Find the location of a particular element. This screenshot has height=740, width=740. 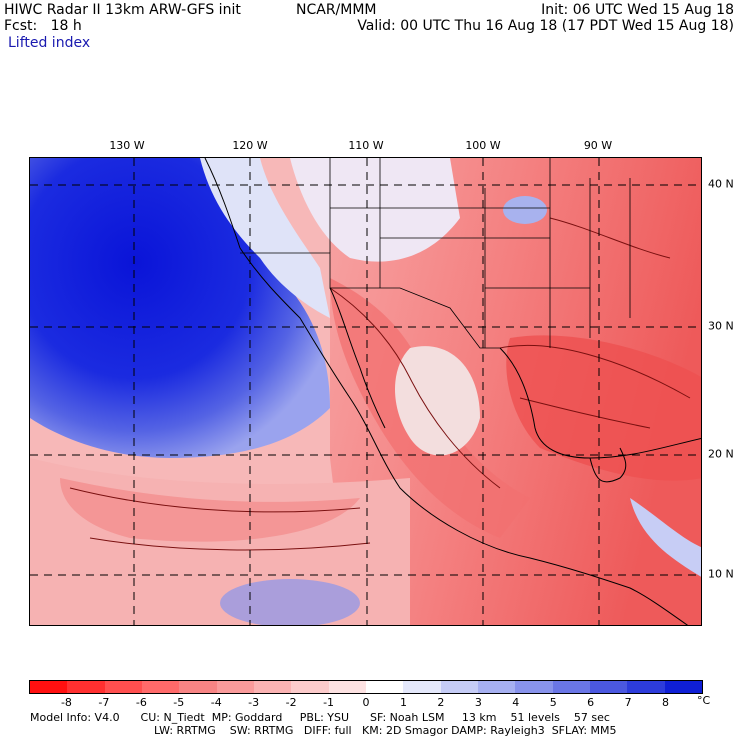

interior-west-patch is located at coordinates (375, 210).